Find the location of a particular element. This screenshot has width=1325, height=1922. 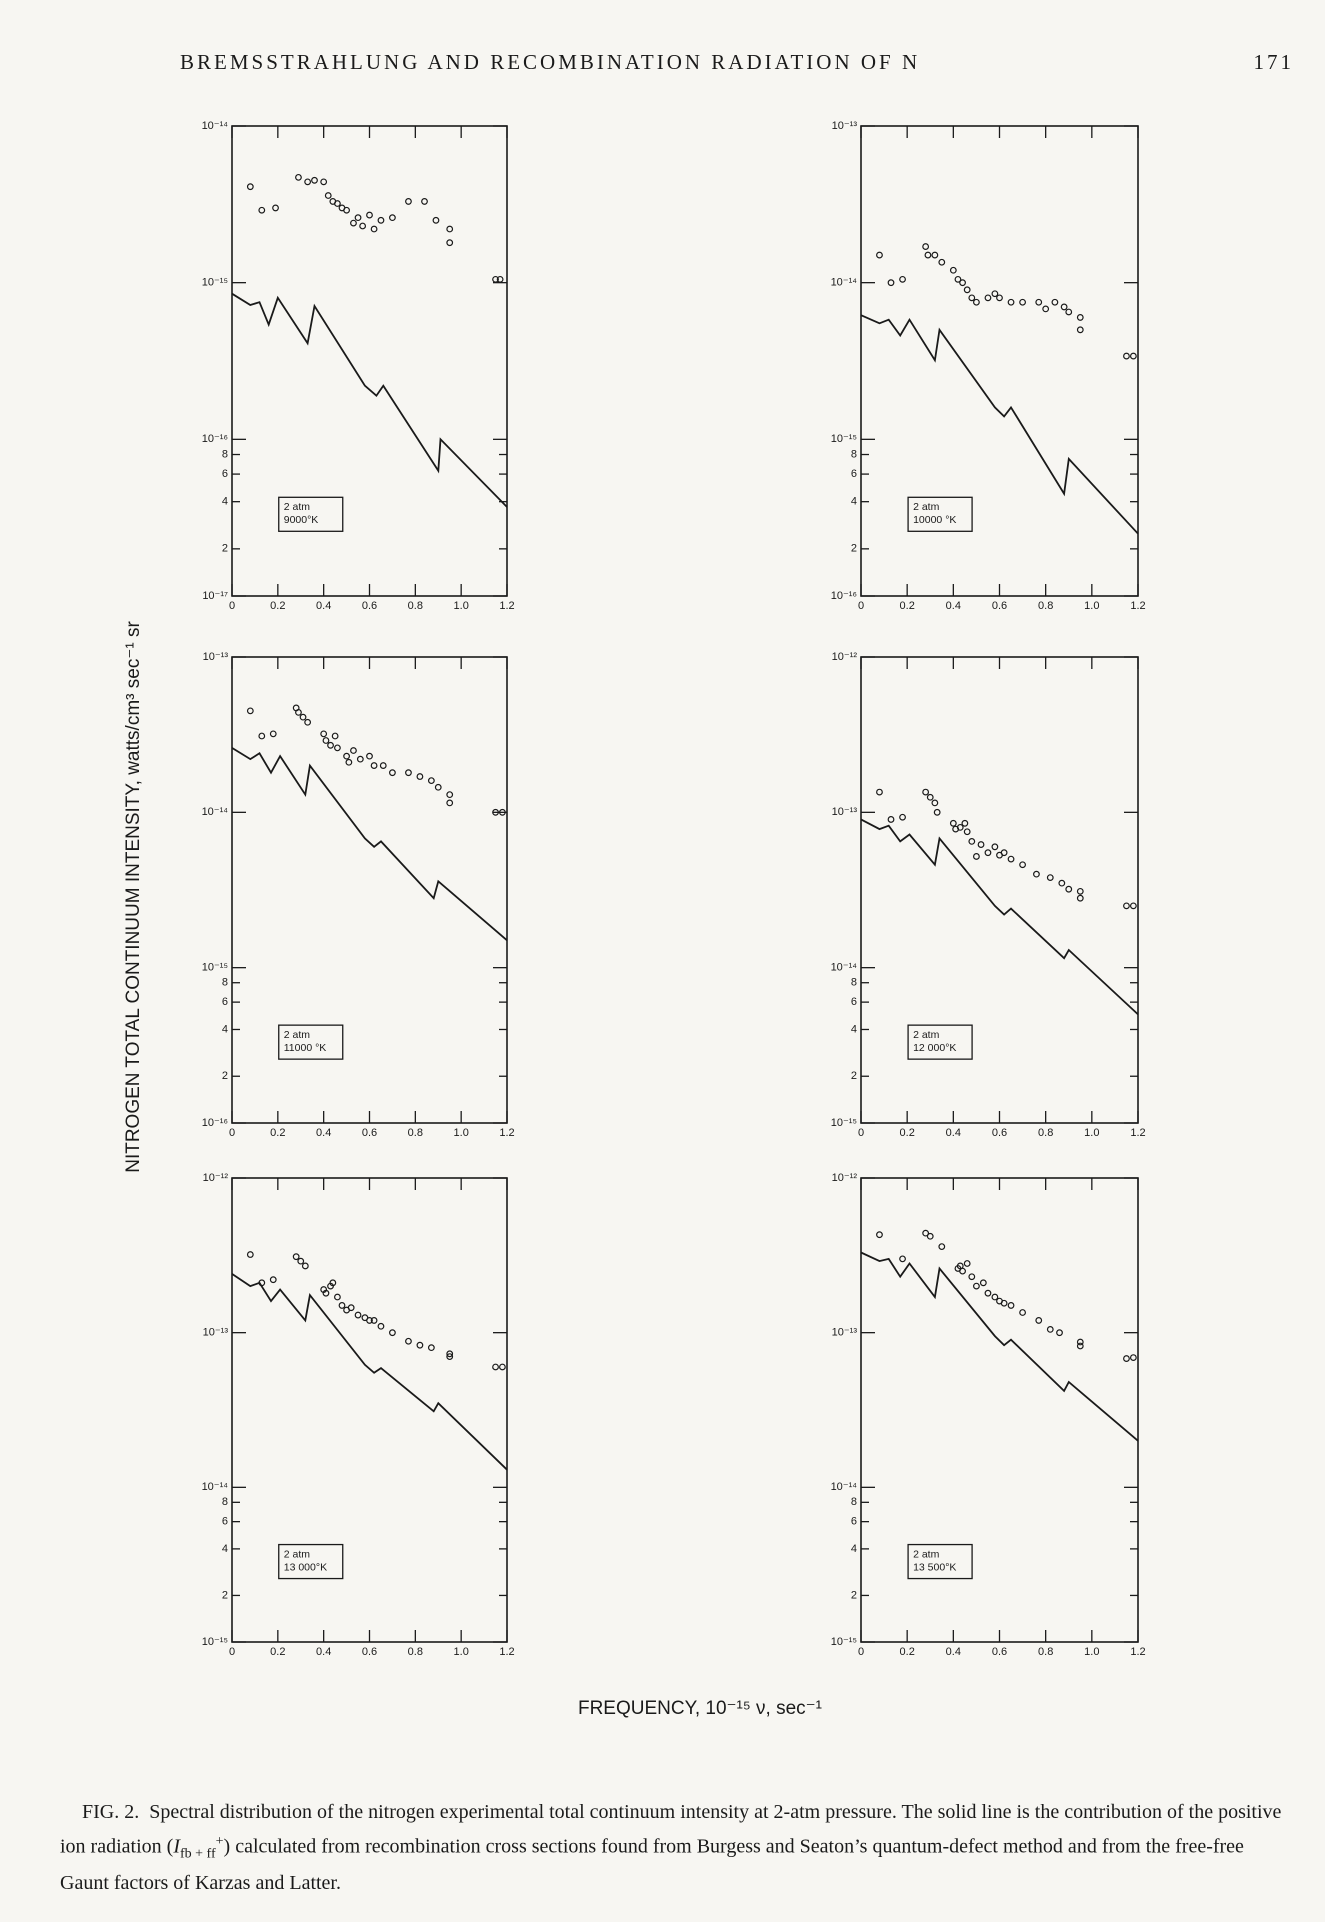

annotation-text: 10000 °K is located at coordinates (934, 520).